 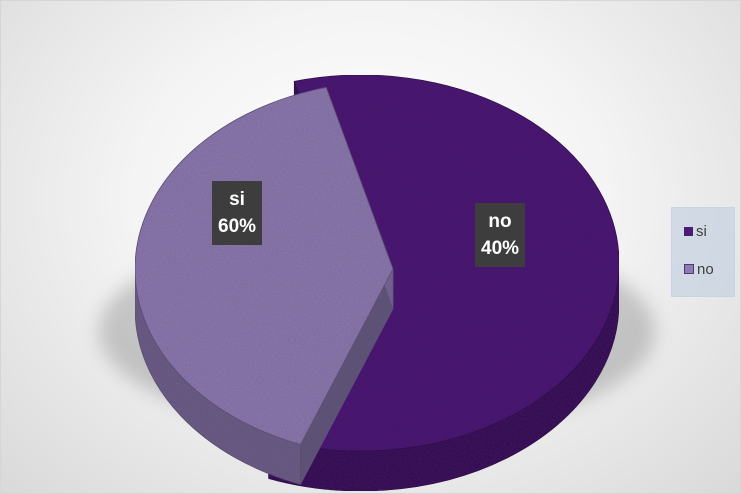 What do you see at coordinates (237, 226) in the screenshot?
I see `data-label-si-percent: 60%` at bounding box center [237, 226].